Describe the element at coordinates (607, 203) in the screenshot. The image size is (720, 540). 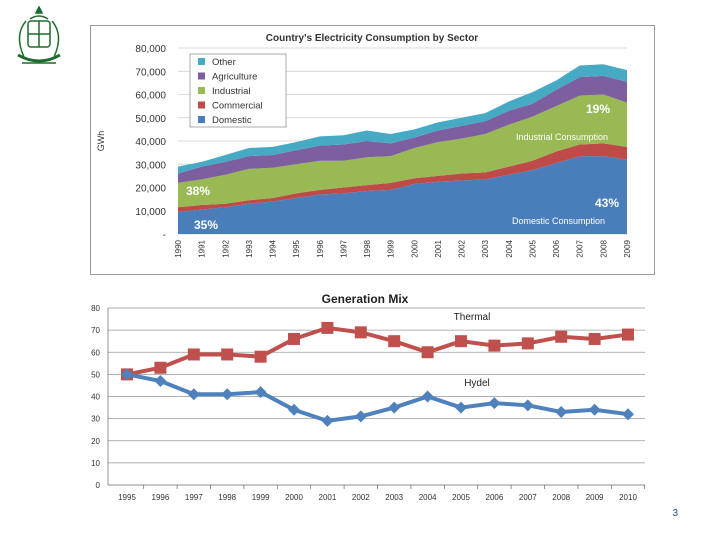
I see `annotation-pct-2009-domestic: 43%` at that location.